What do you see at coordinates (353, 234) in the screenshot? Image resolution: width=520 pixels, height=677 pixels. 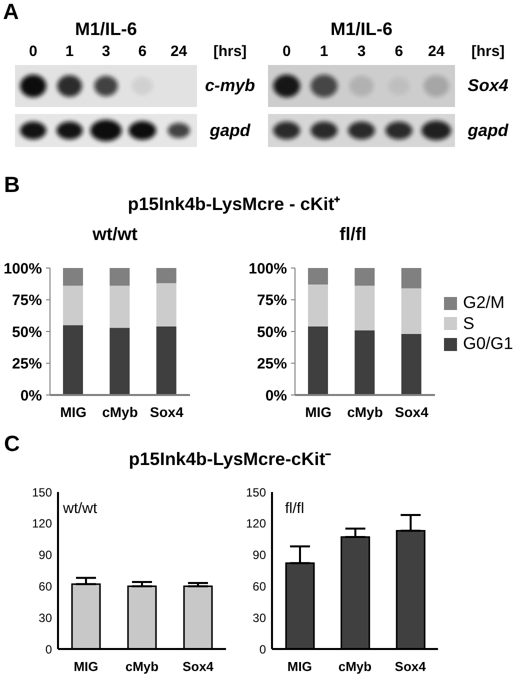 I see `chart-subtitle: fl/fl` at bounding box center [353, 234].